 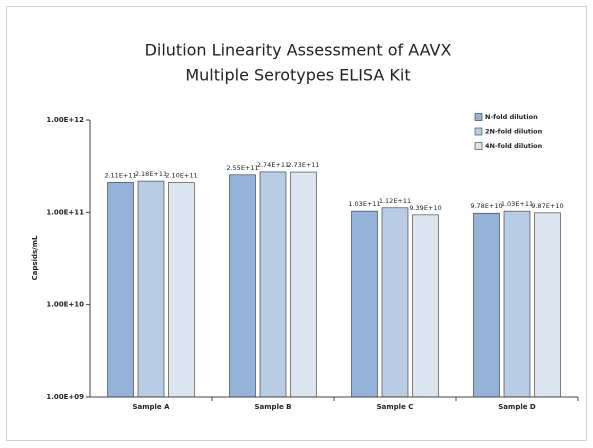 What do you see at coordinates (303, 165) in the screenshot?
I see `value-label: 2.73E+11` at bounding box center [303, 165].